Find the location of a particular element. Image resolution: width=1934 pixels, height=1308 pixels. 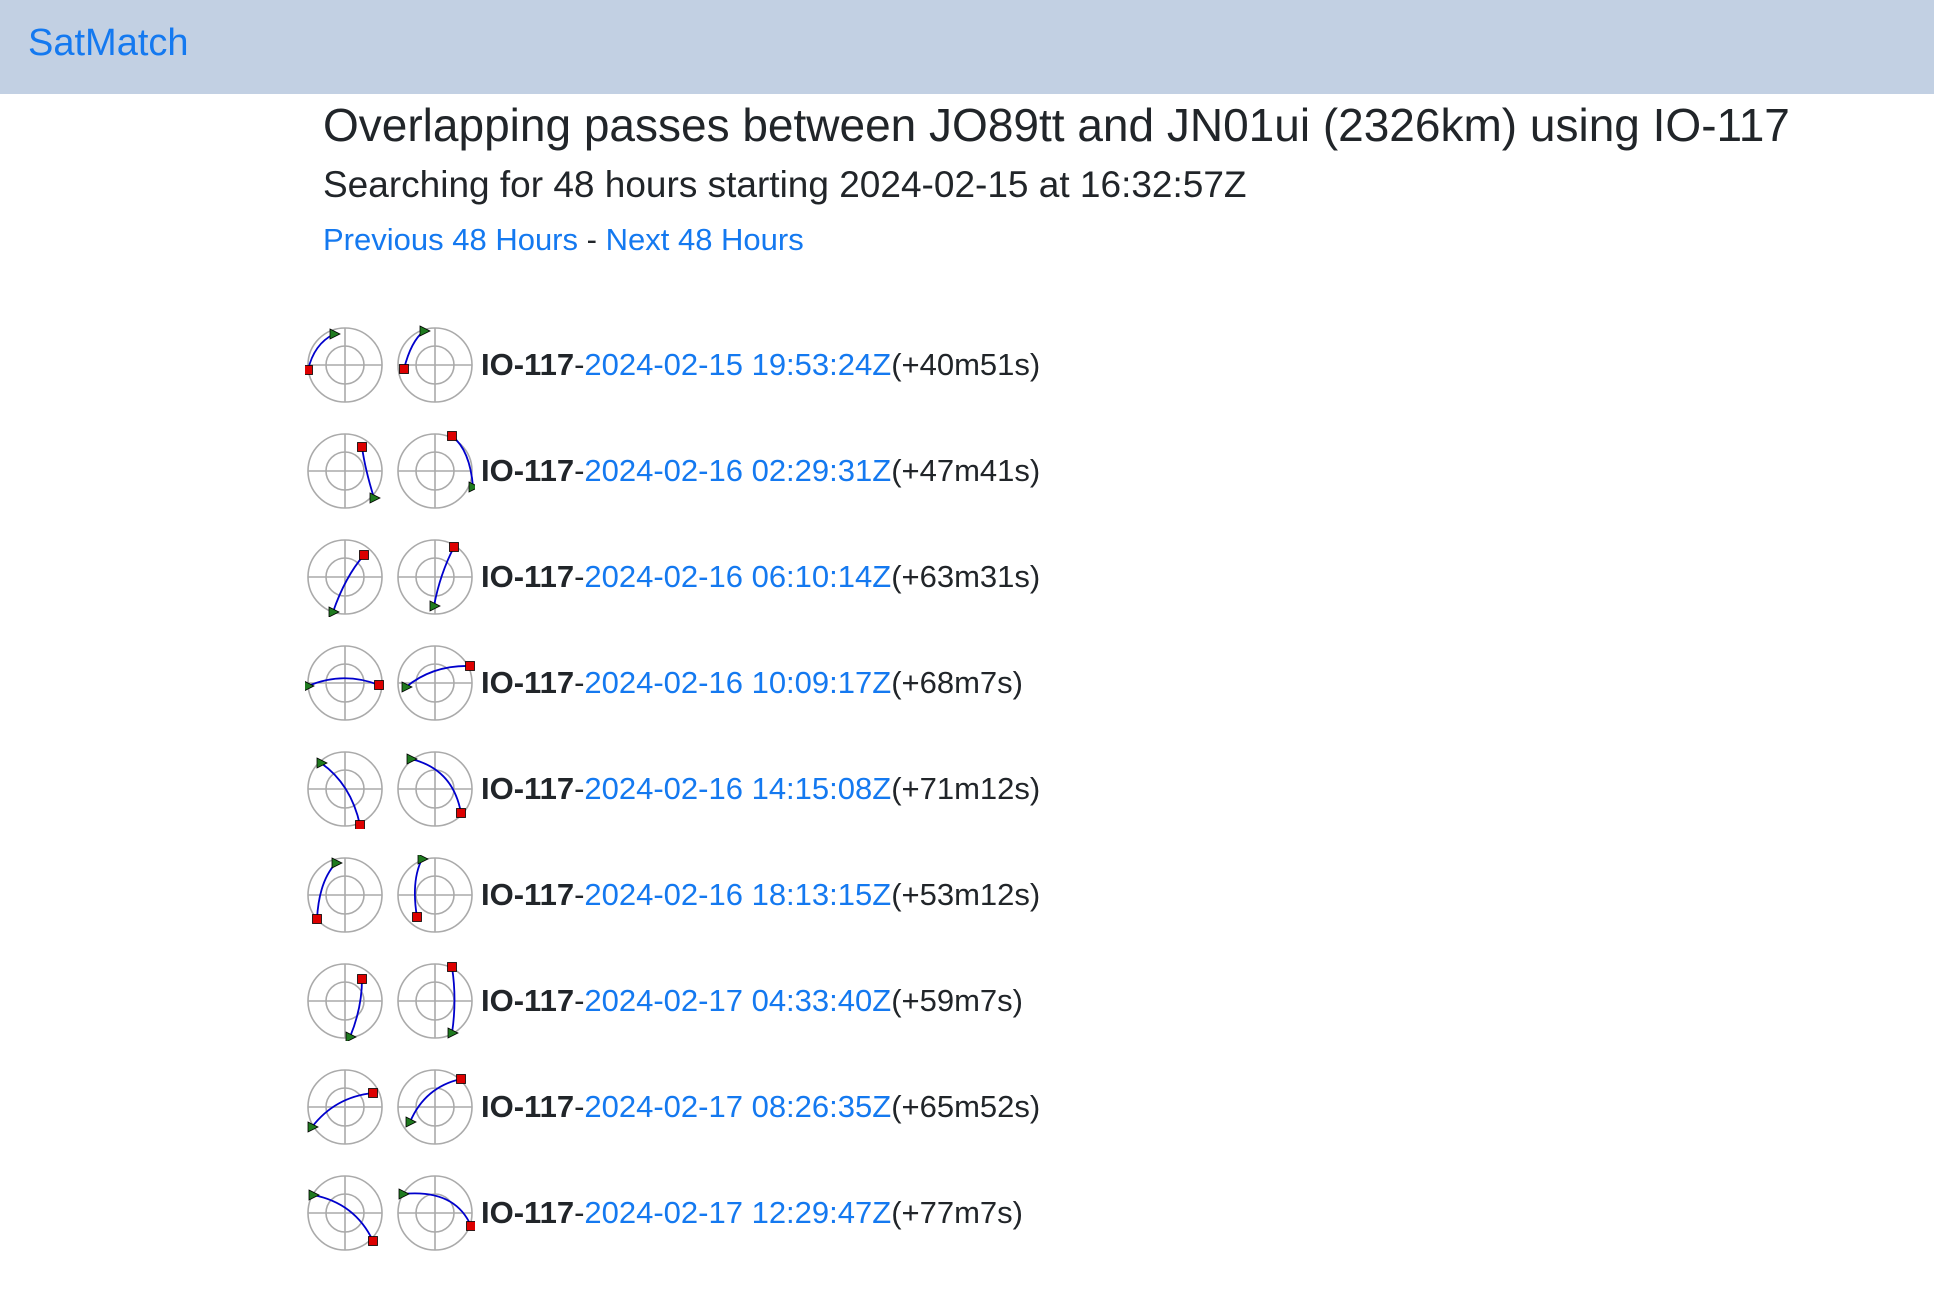

pass-row: IO-117-2024-02-16 02:29:31Z(+47m41s) is located at coordinates (672, 471).